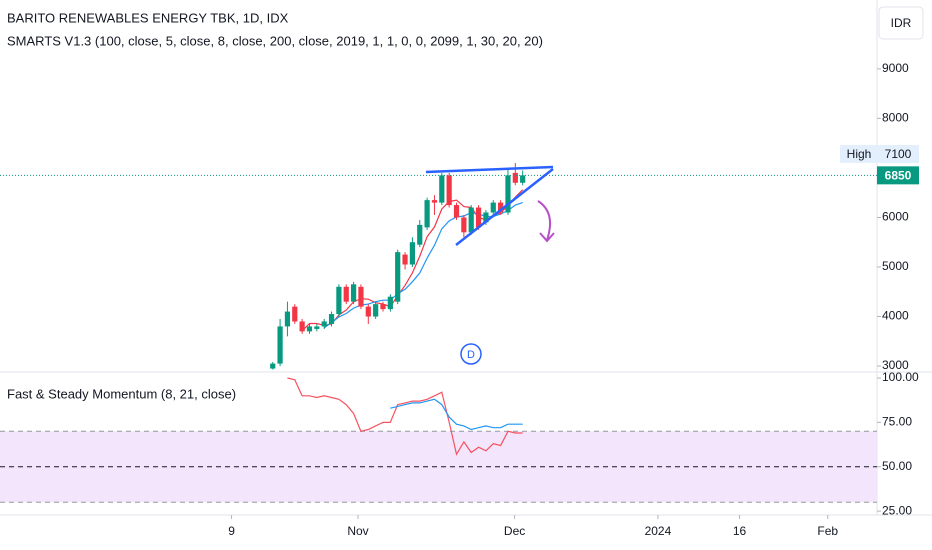 The width and height of the screenshot is (932, 550). What do you see at coordinates (897, 510) in the screenshot?
I see `y-tick-label: 25.00` at bounding box center [897, 510].